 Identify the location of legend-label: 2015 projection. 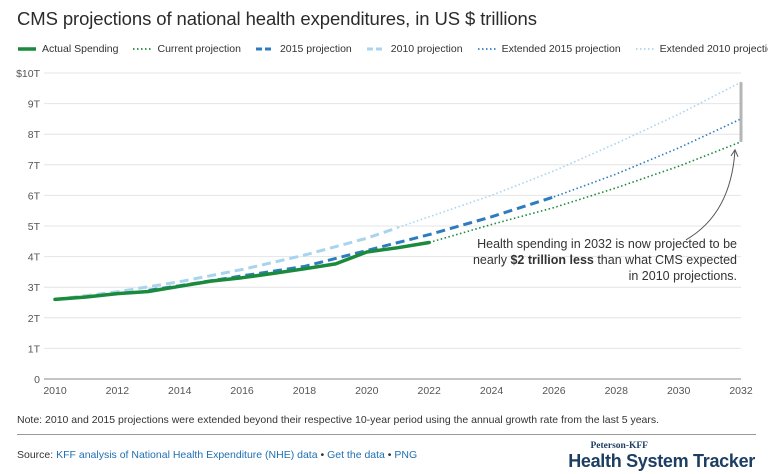
(315, 49).